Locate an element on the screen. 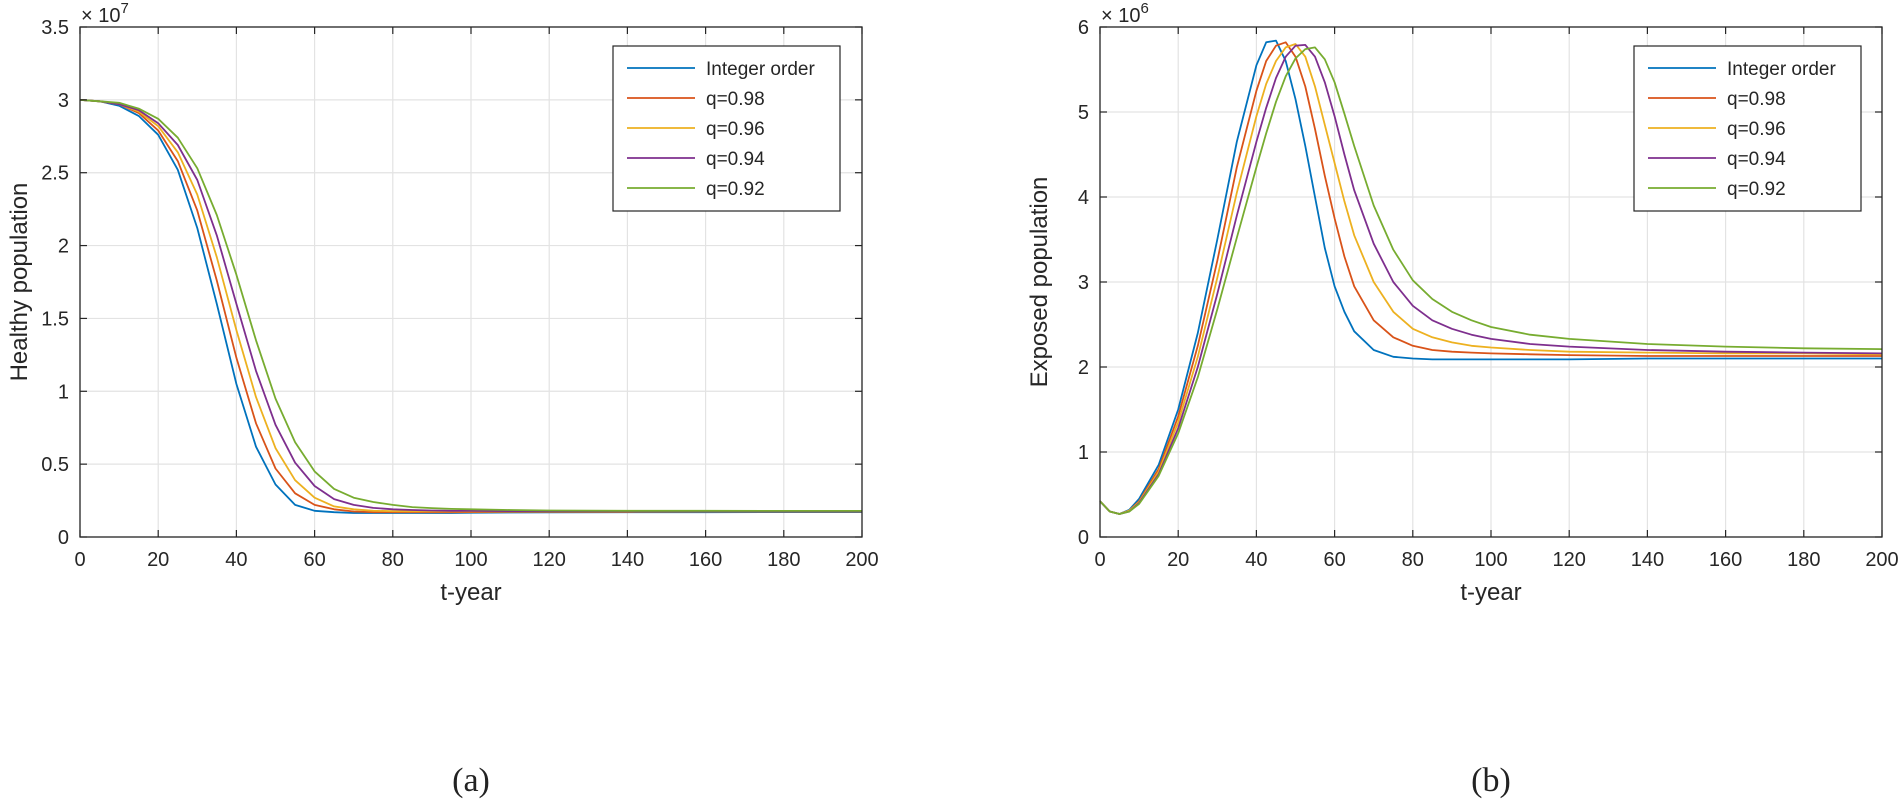 Image resolution: width=1900 pixels, height=802 pixels. y-tick-label: 2.5 is located at coordinates (55, 174).